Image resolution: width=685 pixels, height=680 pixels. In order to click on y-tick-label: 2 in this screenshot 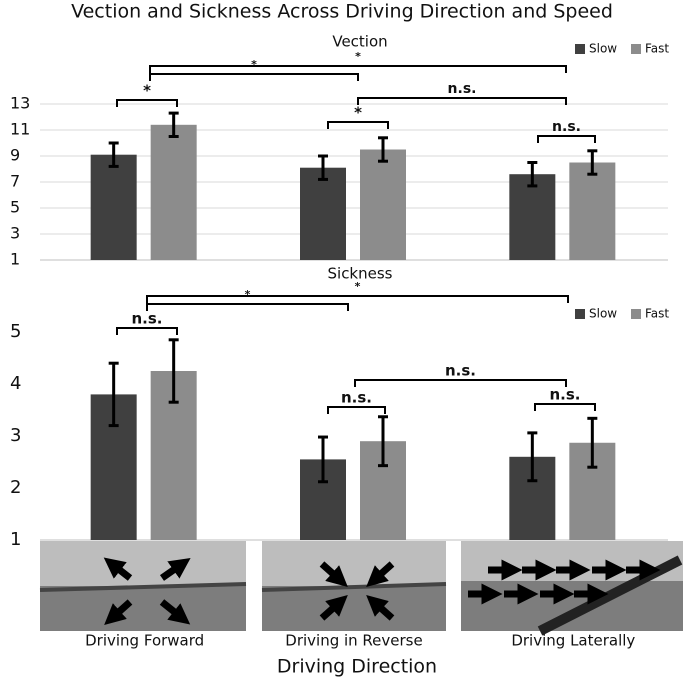, I will do `click(15, 487)`.